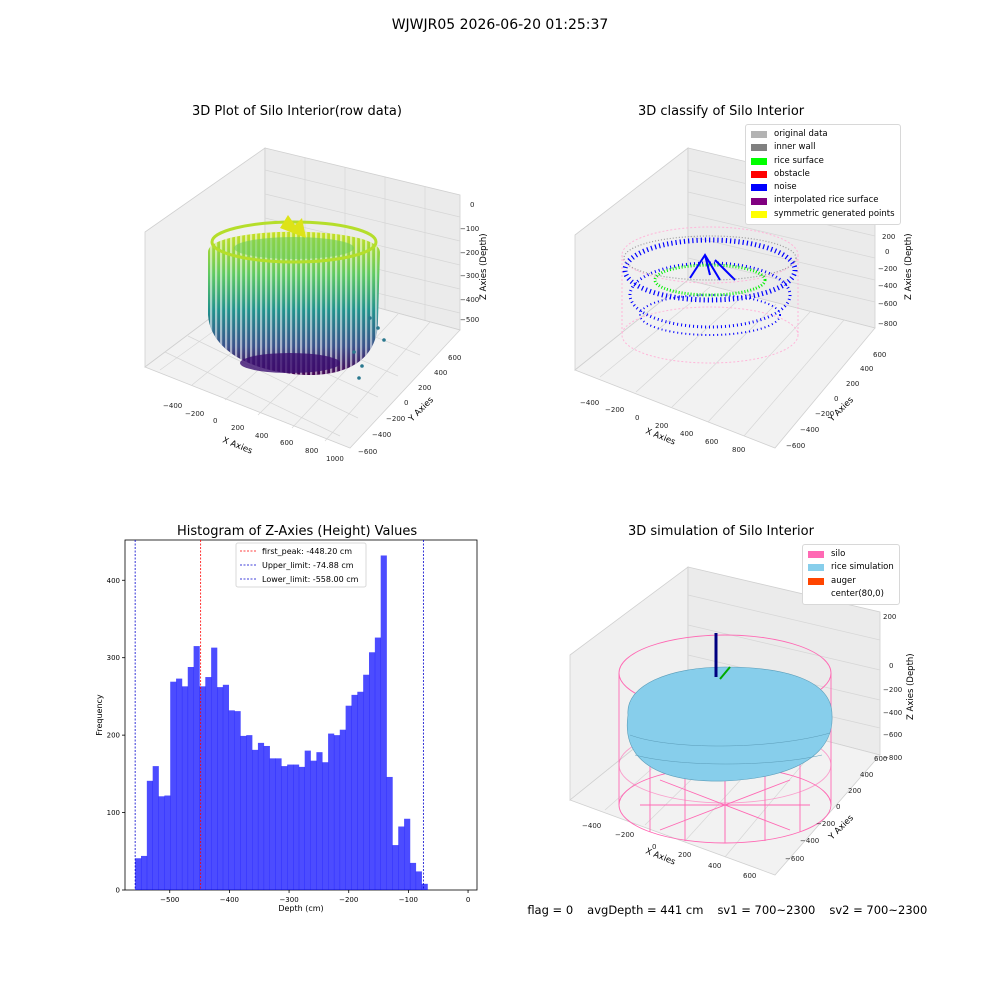 Image resolution: width=1000 pixels, height=1000 pixels. I want to click on simulation-x-tick: 200, so click(684, 855).